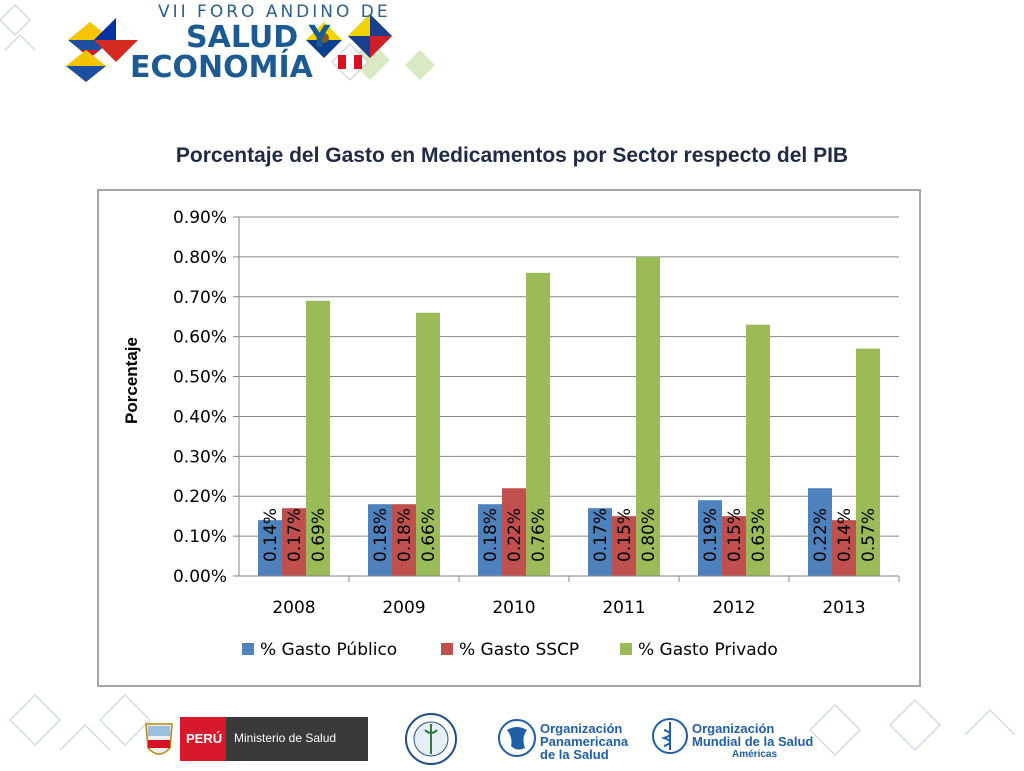  What do you see at coordinates (200, 497) in the screenshot?
I see `y-tick-label: 0.20%` at bounding box center [200, 497].